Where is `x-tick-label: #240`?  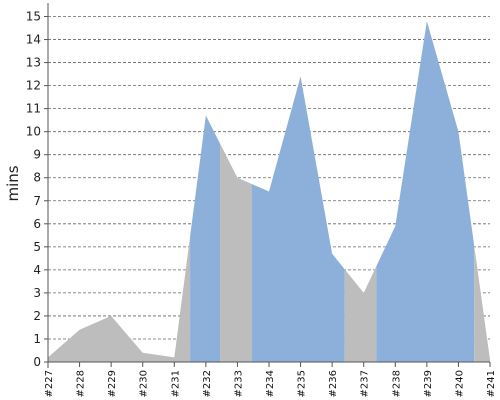 x-tick-label: #240 is located at coordinates (459, 383).